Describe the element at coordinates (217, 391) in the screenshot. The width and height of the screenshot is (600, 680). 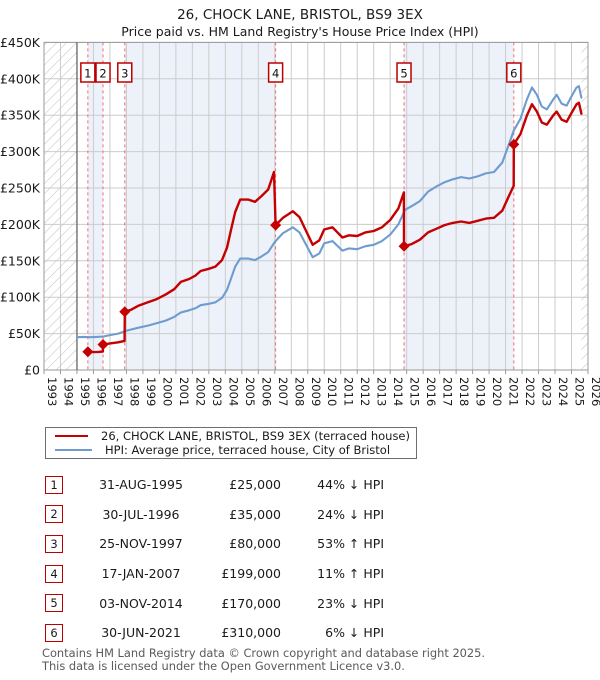
I see `x-tick-label: 2003` at that location.